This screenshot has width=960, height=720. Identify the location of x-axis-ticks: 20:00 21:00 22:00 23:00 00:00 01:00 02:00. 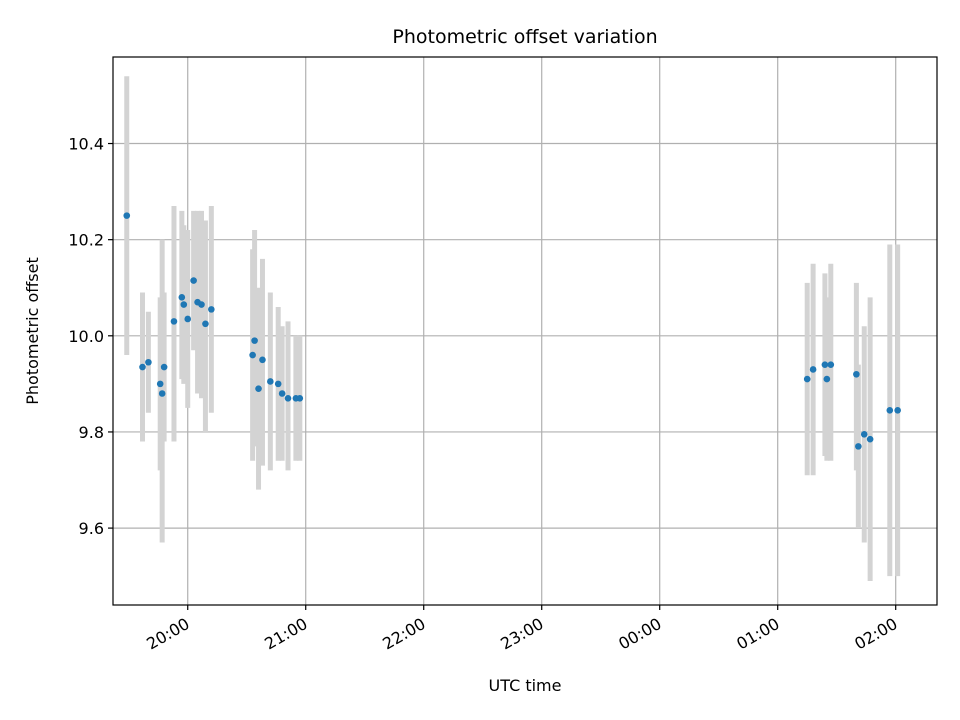
(522, 629).